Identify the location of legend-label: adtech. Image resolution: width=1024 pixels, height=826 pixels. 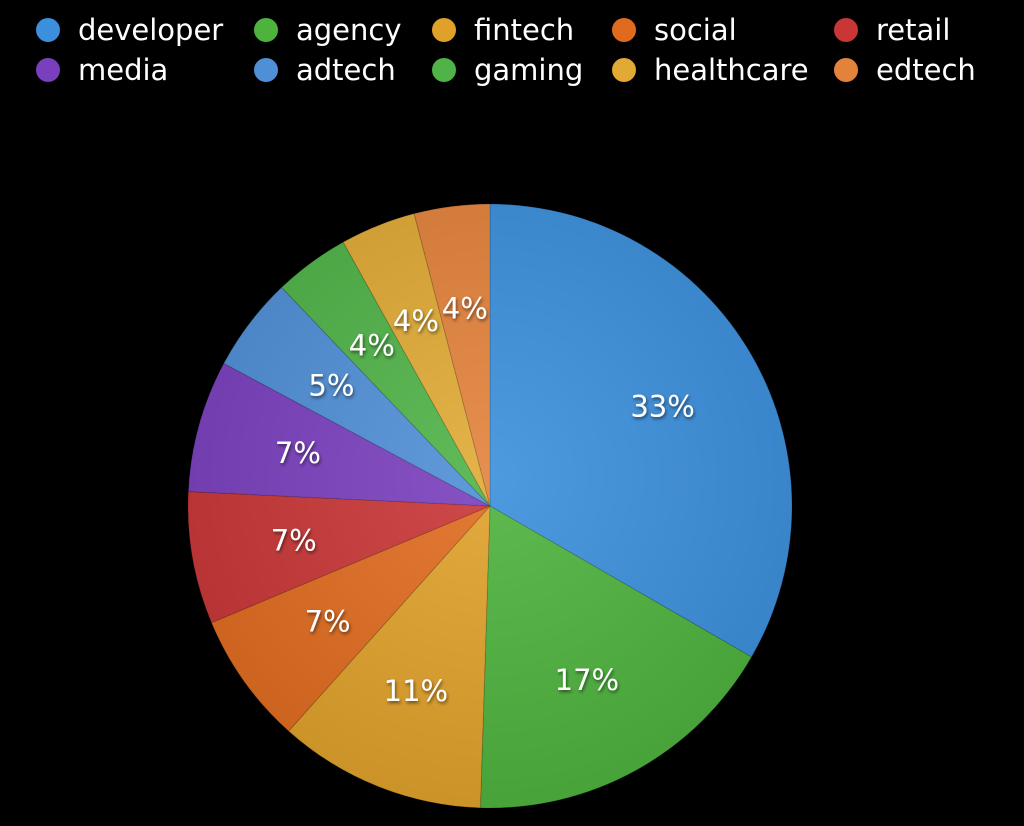
(346, 70).